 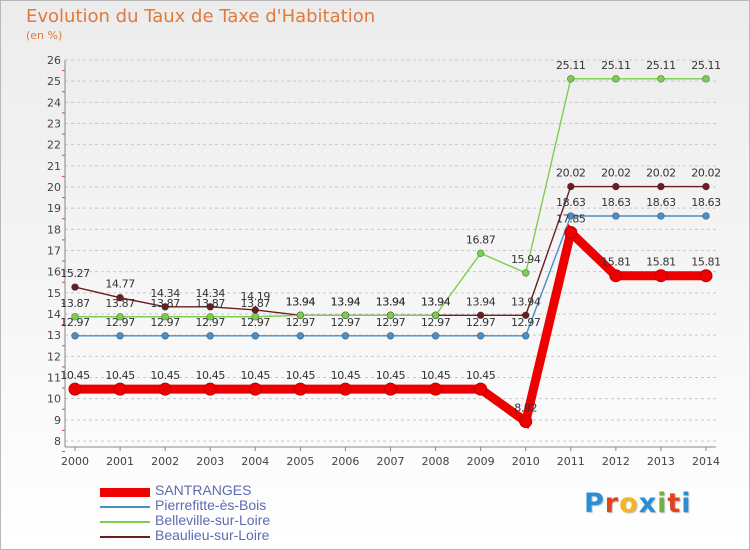 I want to click on x-tick-label: 2007, so click(x=391, y=461).